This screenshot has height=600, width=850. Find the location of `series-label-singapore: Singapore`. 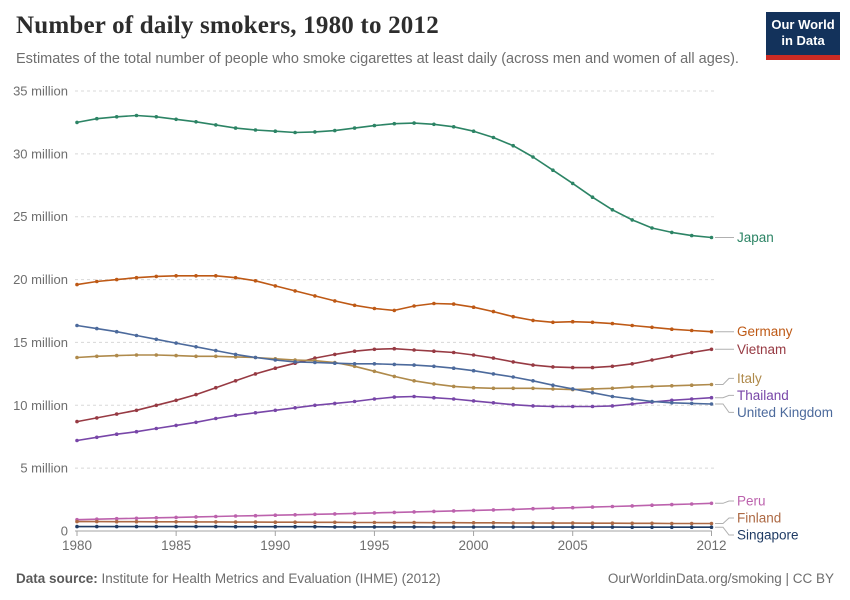

series-label-singapore: Singapore is located at coordinates (768, 535).